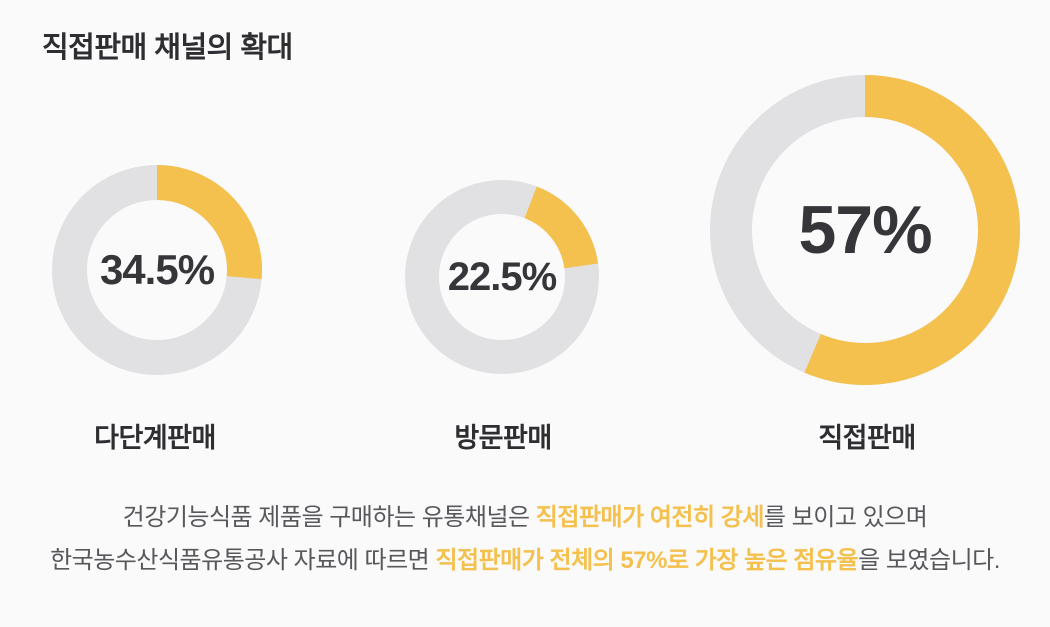 This screenshot has height=627, width=1050. I want to click on donut-category-label-direct-sales: 직접판매, so click(867, 438).